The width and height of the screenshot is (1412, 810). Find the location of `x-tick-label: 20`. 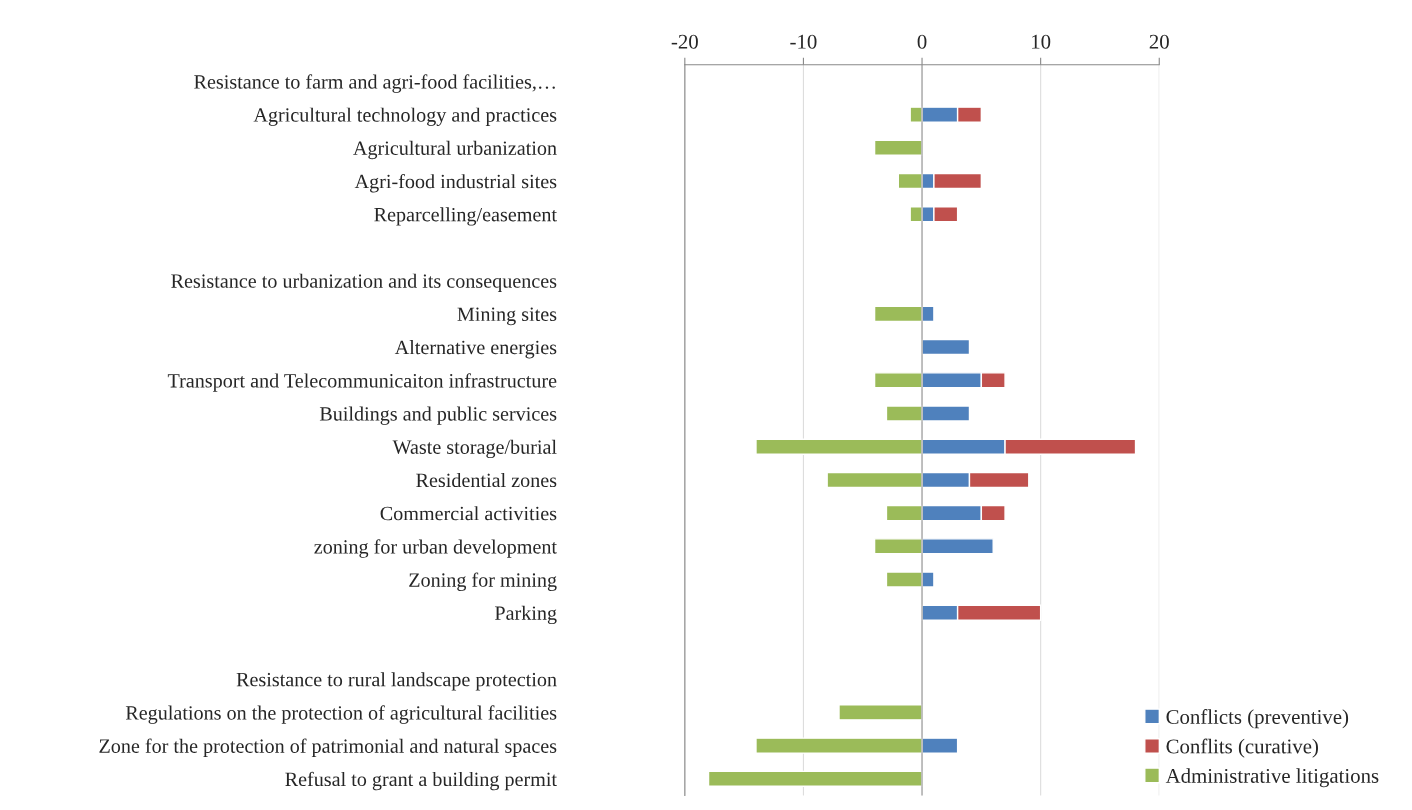

x-tick-label: 20 is located at coordinates (1159, 41).